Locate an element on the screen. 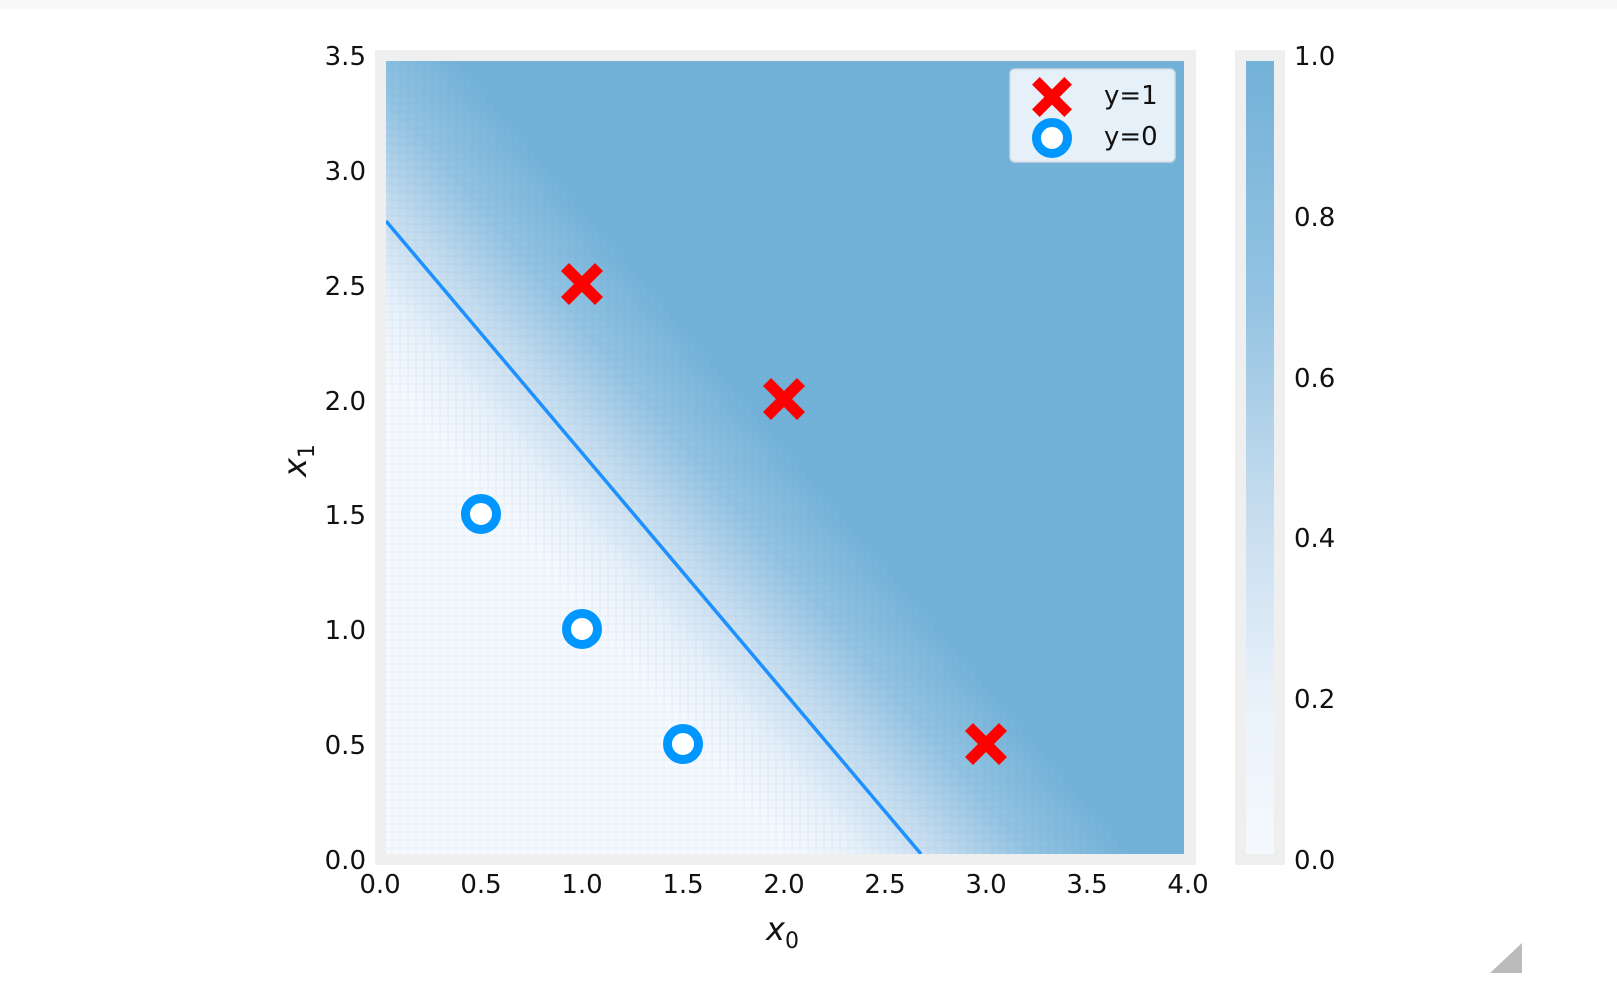 Image resolution: width=1617 pixels, height=996 pixels. cbar-tick: 0.4 is located at coordinates (1314, 539).